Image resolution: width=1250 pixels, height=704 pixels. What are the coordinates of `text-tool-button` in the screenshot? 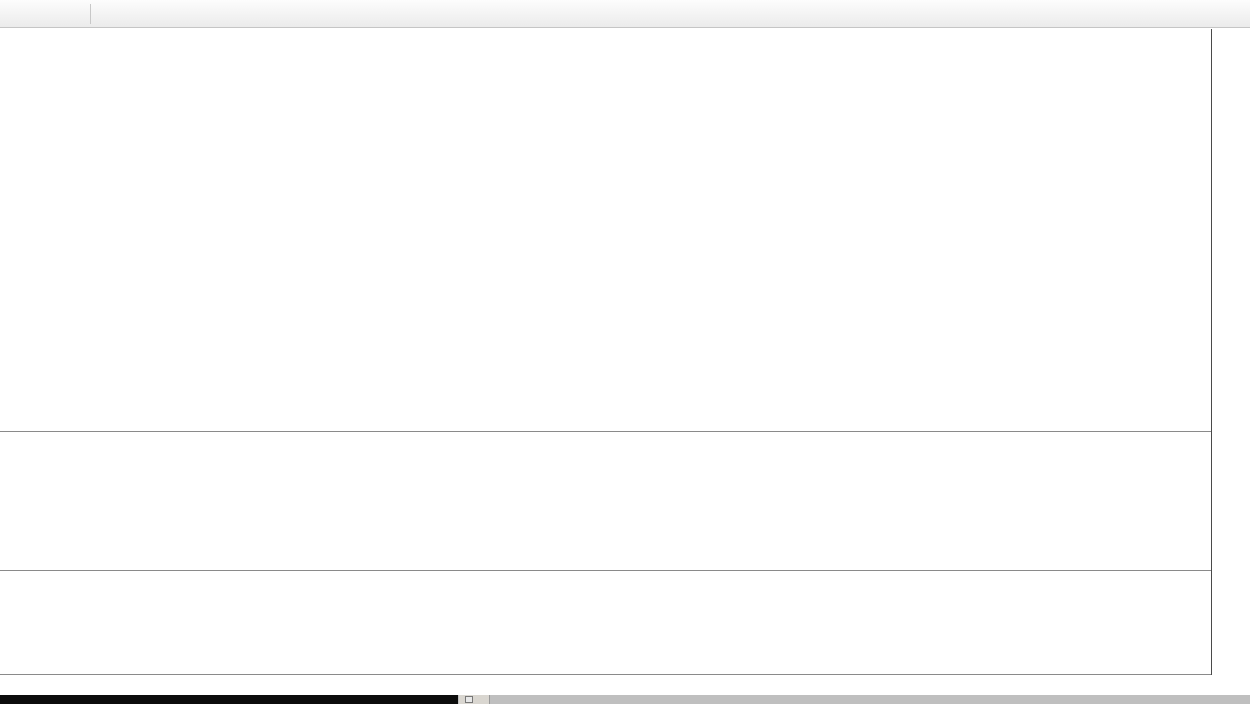 It's located at (43, 14).